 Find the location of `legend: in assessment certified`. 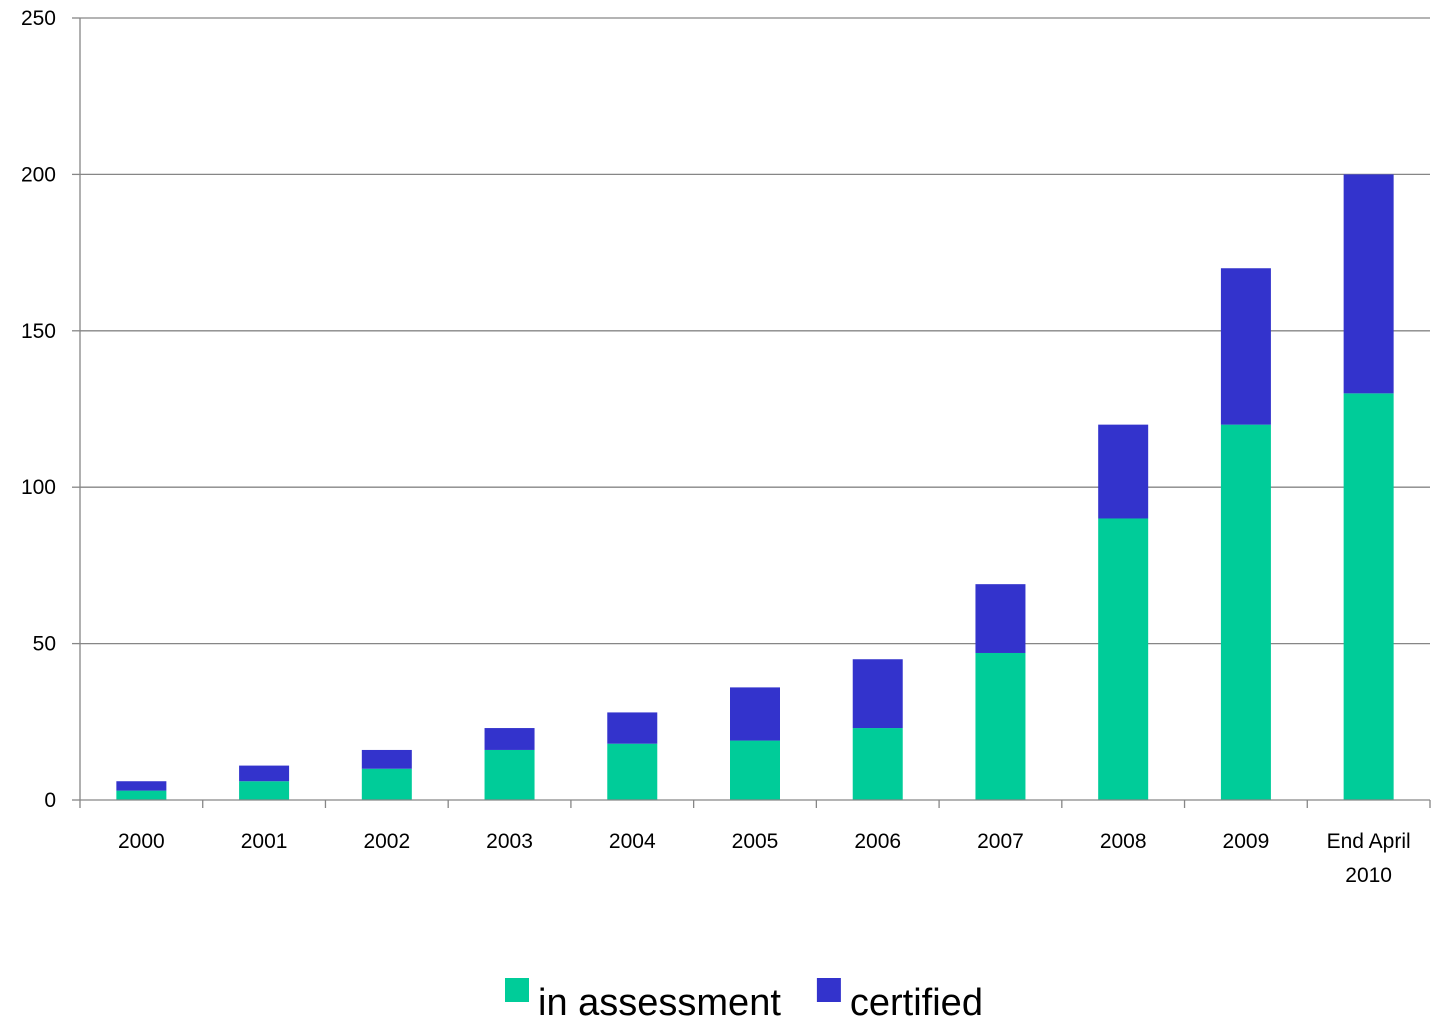

legend: in assessment certified is located at coordinates (744, 999).